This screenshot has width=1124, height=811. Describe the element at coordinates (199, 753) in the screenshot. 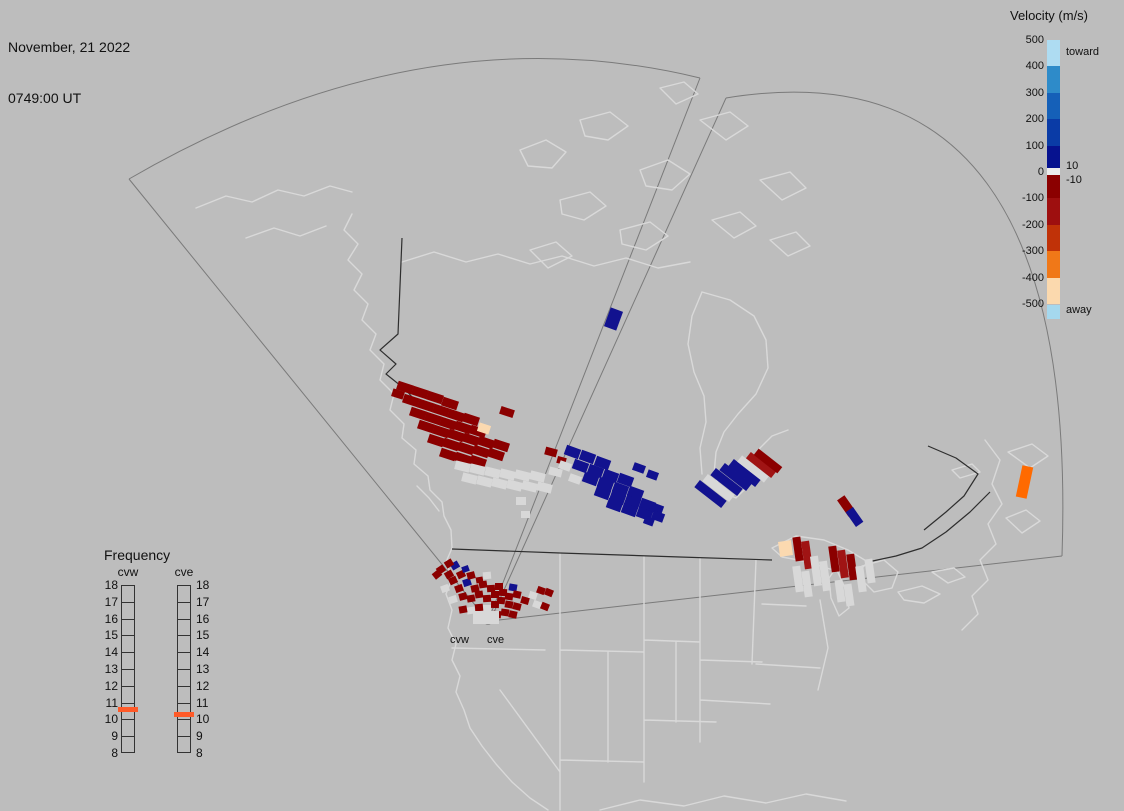

I see `frequency-scale-label: 8` at that location.